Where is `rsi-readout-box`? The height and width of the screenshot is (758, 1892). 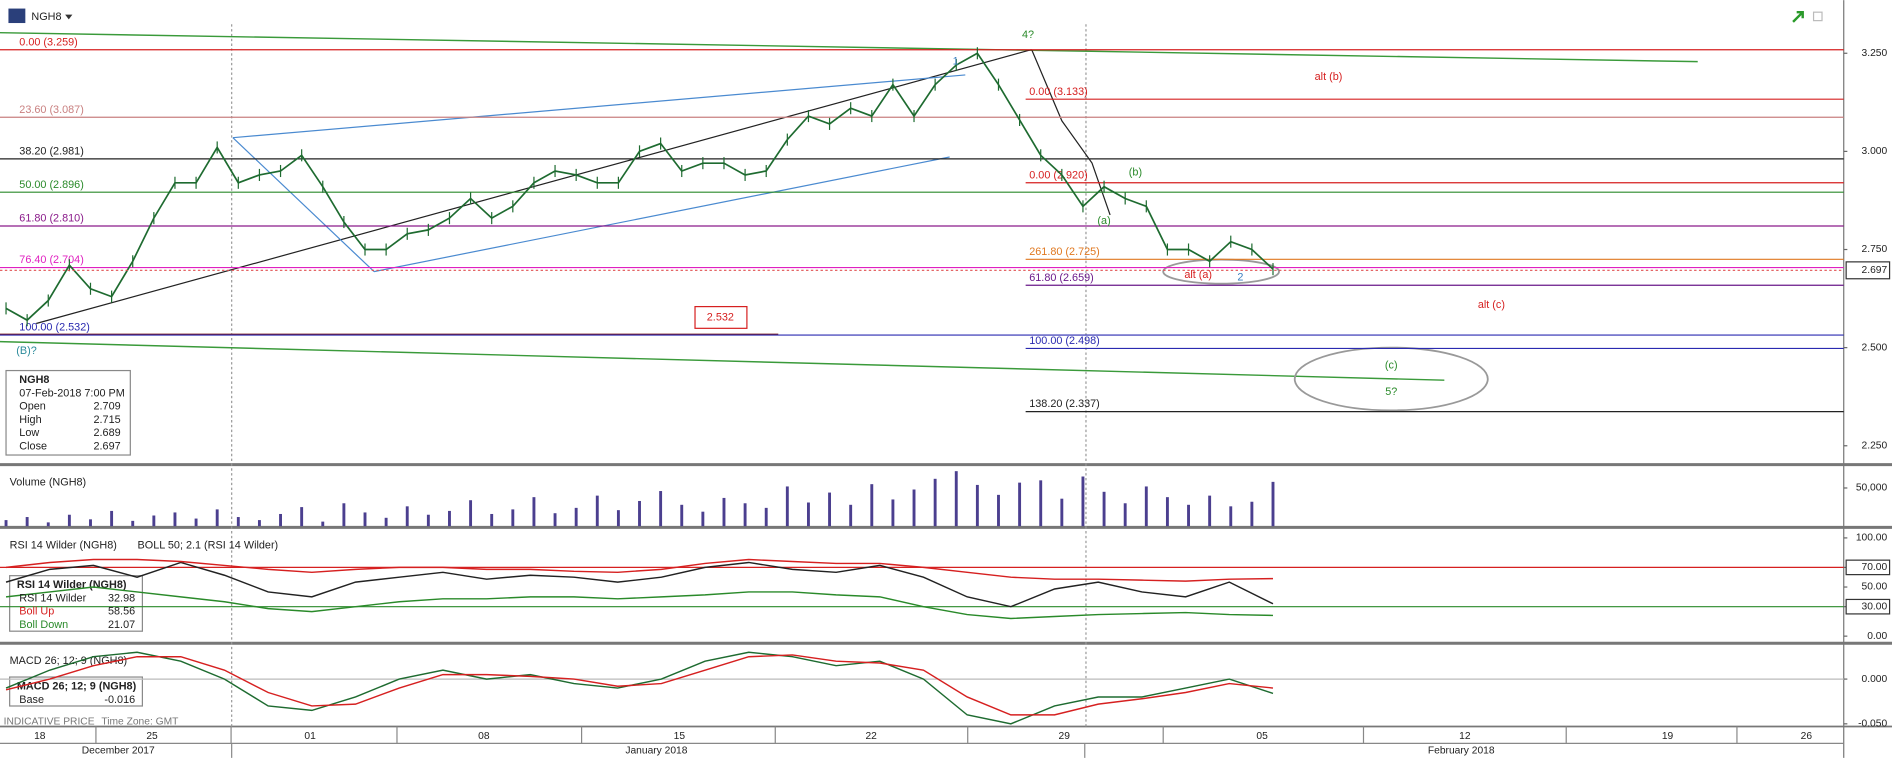
rsi-readout-box is located at coordinates (76, 603).